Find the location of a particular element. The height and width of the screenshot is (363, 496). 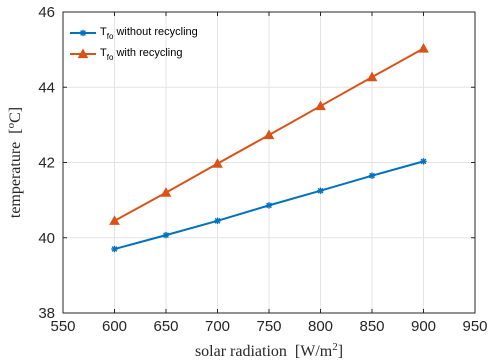

x-tick-label: 950 is located at coordinates (474, 326).